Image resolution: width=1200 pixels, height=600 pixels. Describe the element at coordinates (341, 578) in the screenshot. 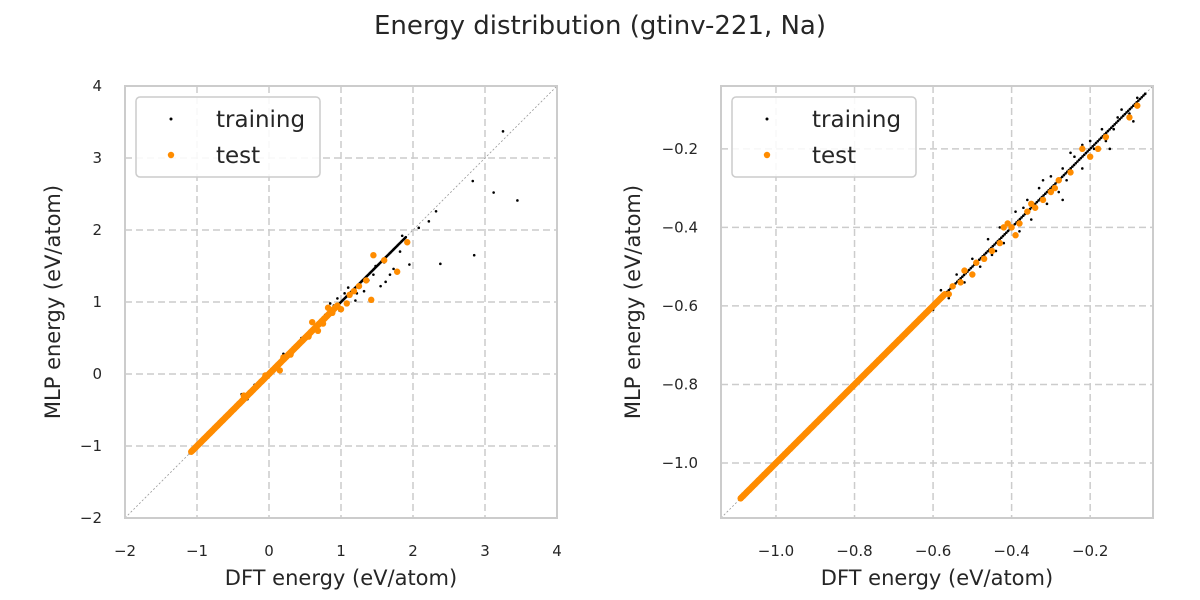

I see `chart-left-xlabel: DFT energy (eV/atom)` at that location.